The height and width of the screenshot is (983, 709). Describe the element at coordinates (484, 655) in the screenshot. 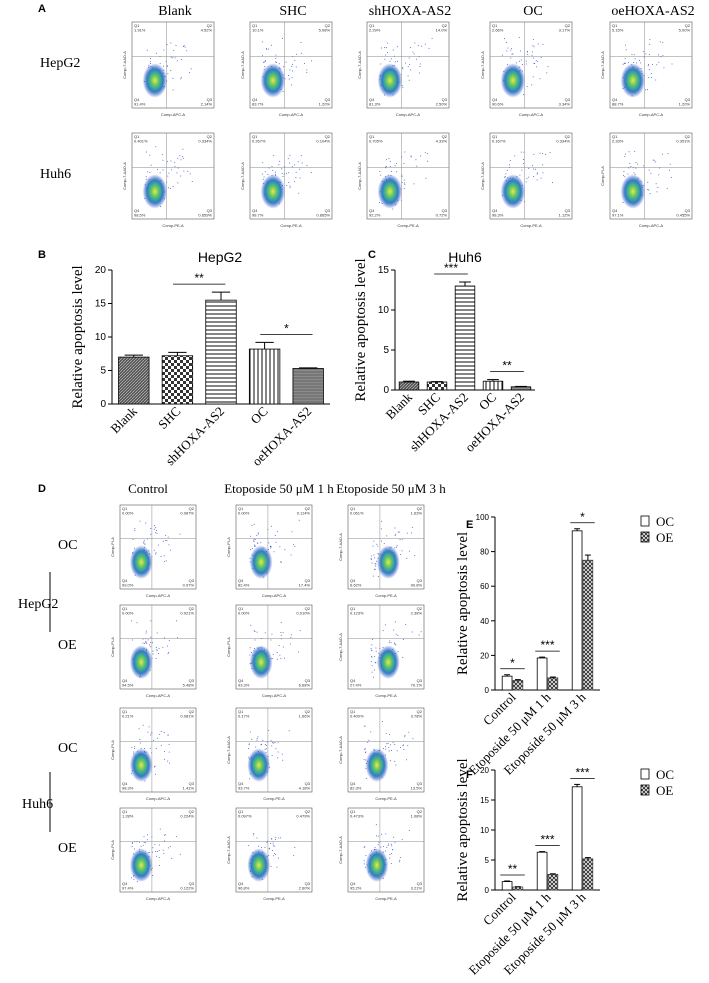

I see `y-tick-label: 20` at that location.